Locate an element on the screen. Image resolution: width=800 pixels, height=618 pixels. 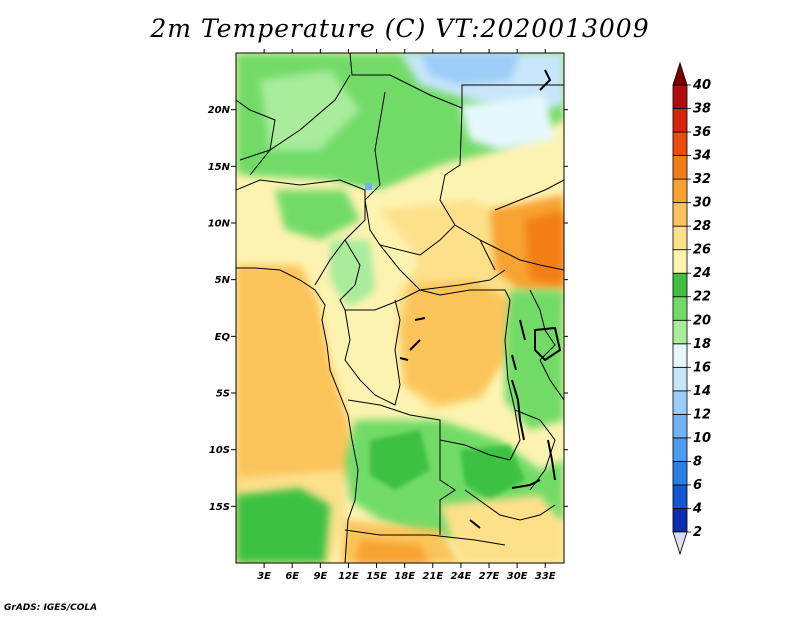
colorbar-label: 36 is located at coordinates (702, 132).